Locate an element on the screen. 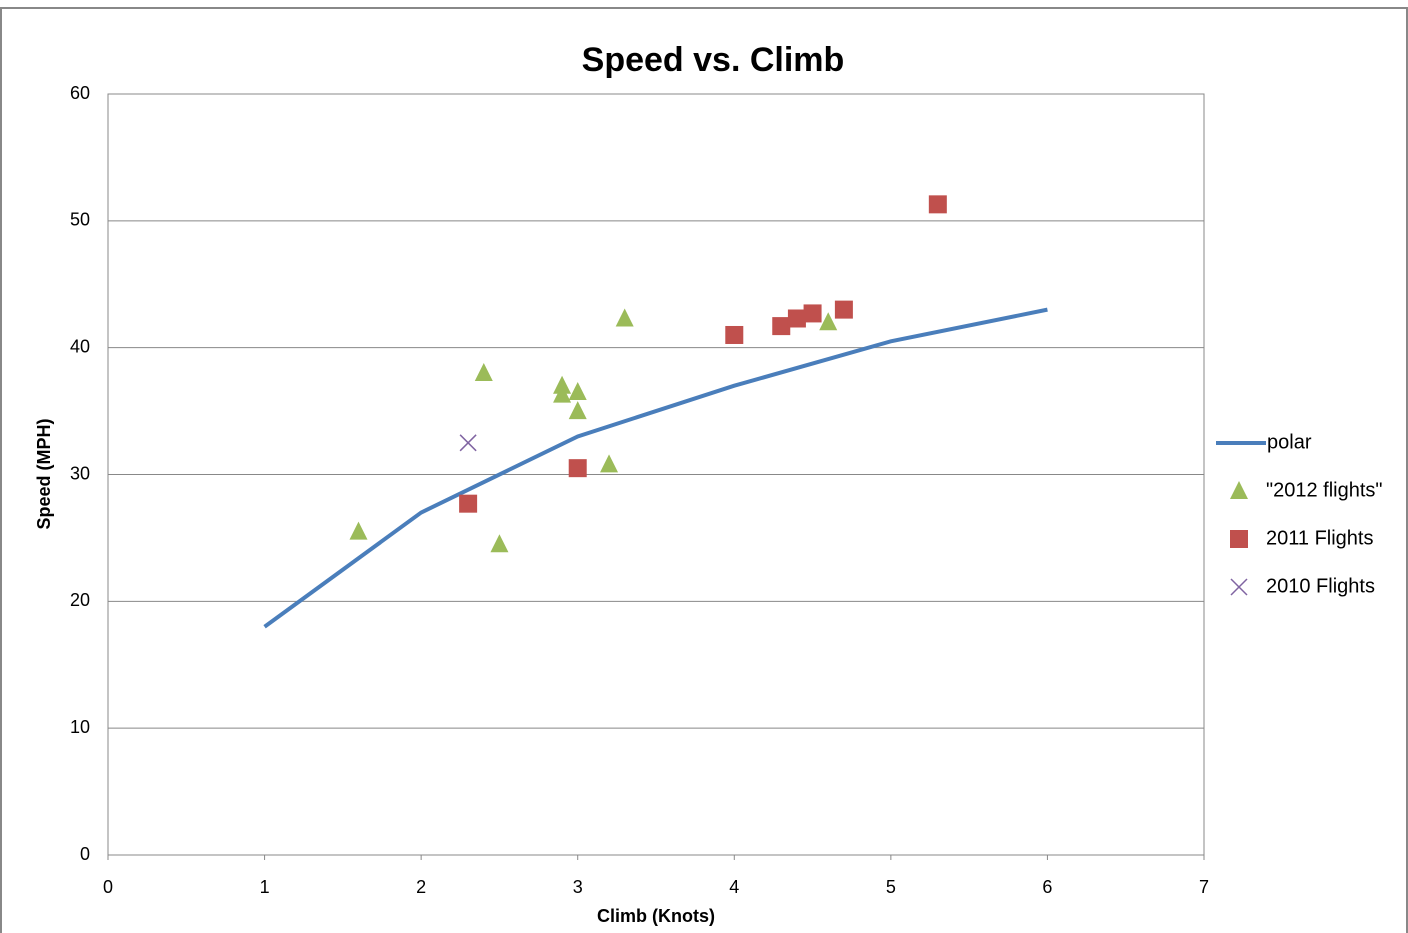  x-tick-label: 6 is located at coordinates (1047, 887).